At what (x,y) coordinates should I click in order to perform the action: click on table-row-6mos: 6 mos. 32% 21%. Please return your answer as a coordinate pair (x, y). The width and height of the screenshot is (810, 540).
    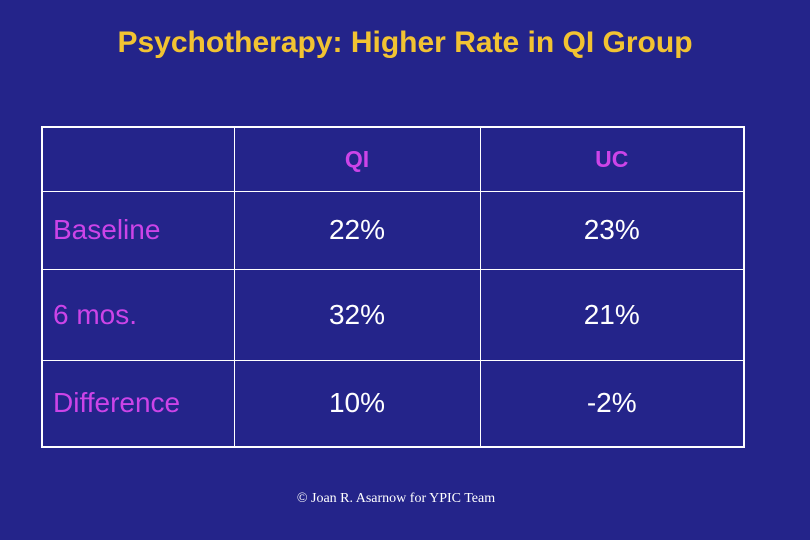
    Looking at the image, I should click on (393, 314).